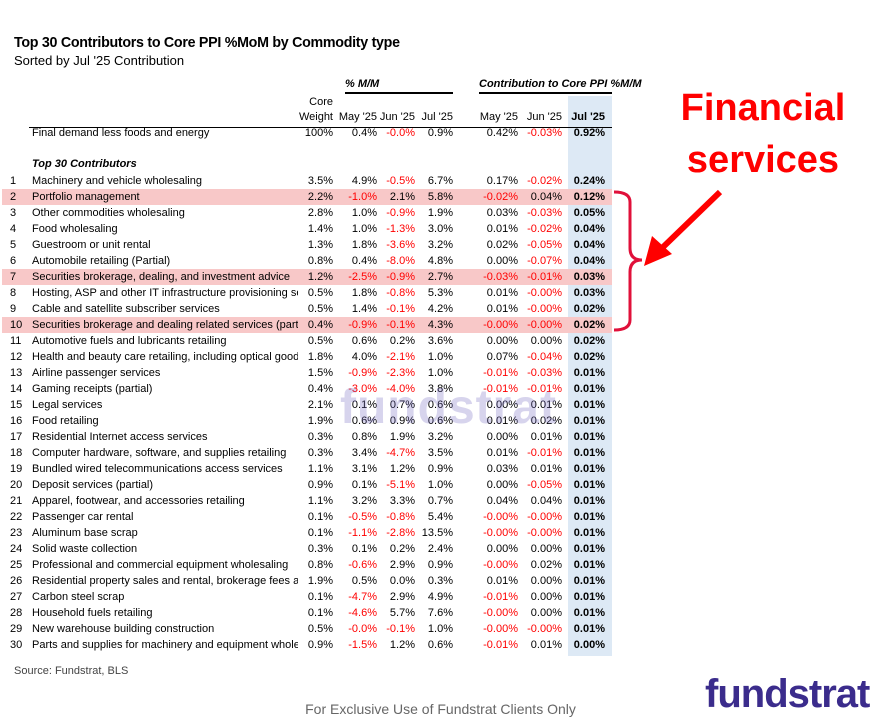 Image resolution: width=881 pixels, height=724 pixels. Describe the element at coordinates (16, 453) in the screenshot. I see `row-number: 18` at that location.